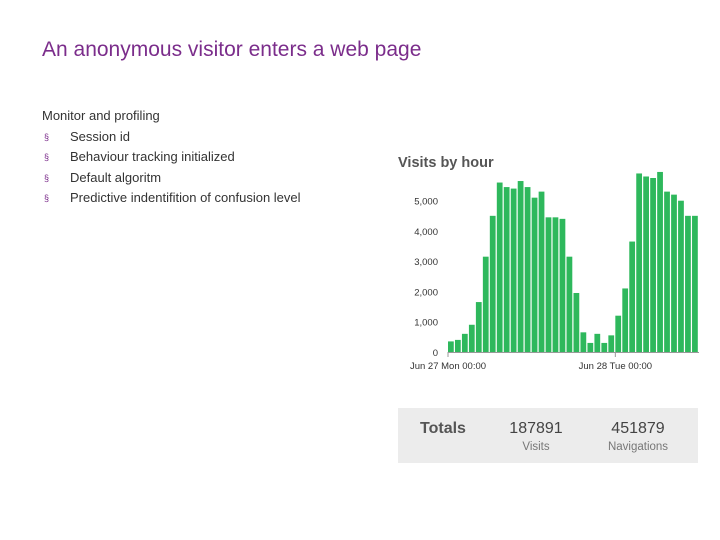  I want to click on bullet-item: § Default algoritm, so click(171, 178).